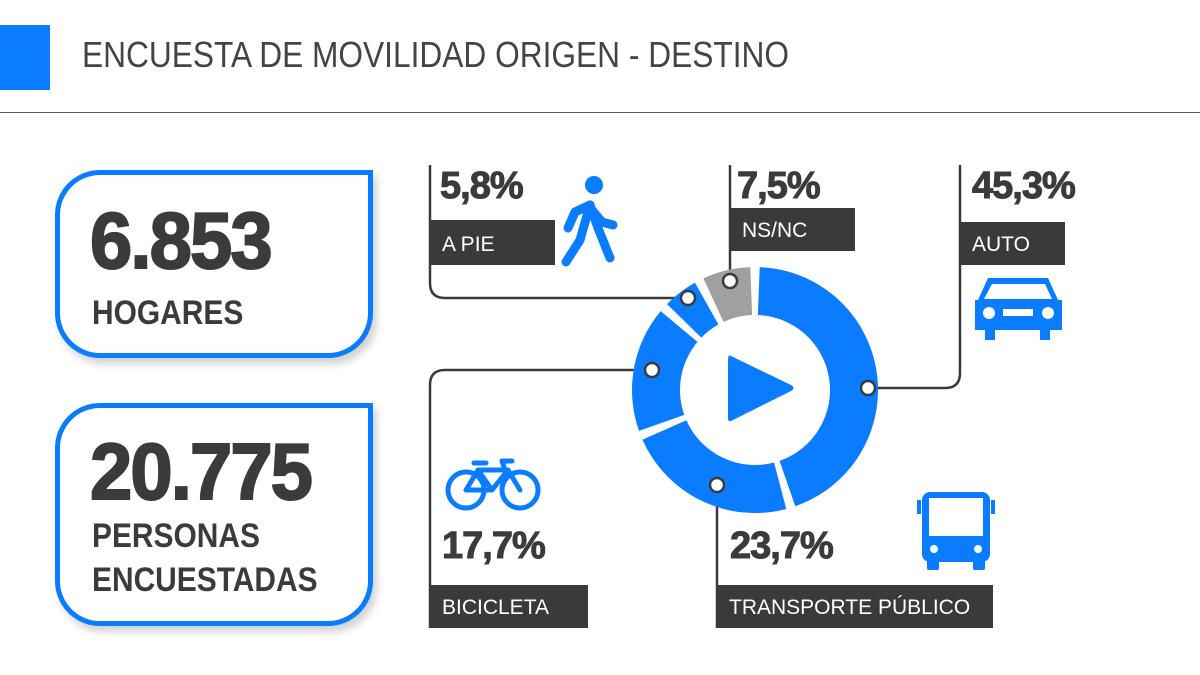  What do you see at coordinates (792, 229) in the screenshot?
I see `nsnc-label: NS/NC` at bounding box center [792, 229].